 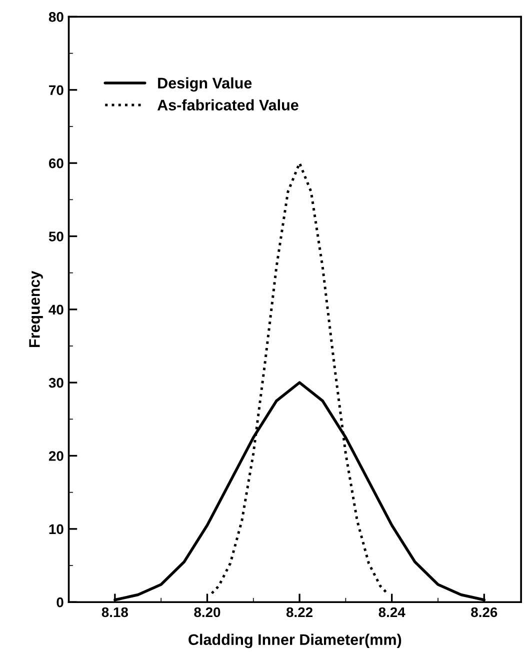 What do you see at coordinates (56, 456) in the screenshot?
I see `y-tick-label: 20` at bounding box center [56, 456].